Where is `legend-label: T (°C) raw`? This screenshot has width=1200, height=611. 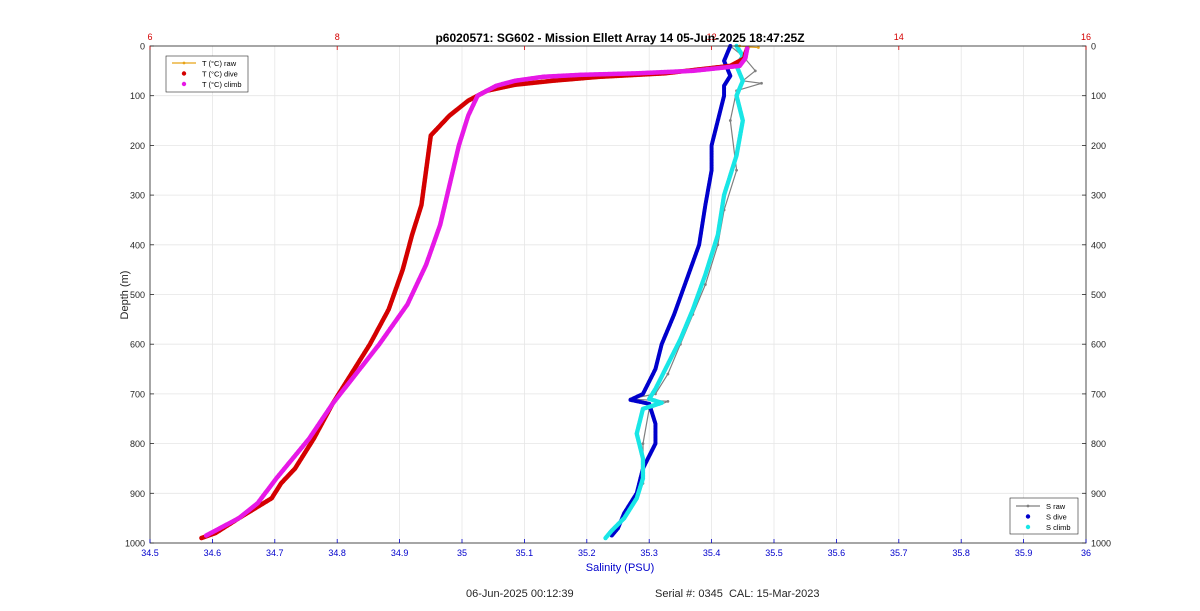
legend-label: T (°C) raw is located at coordinates (219, 63).